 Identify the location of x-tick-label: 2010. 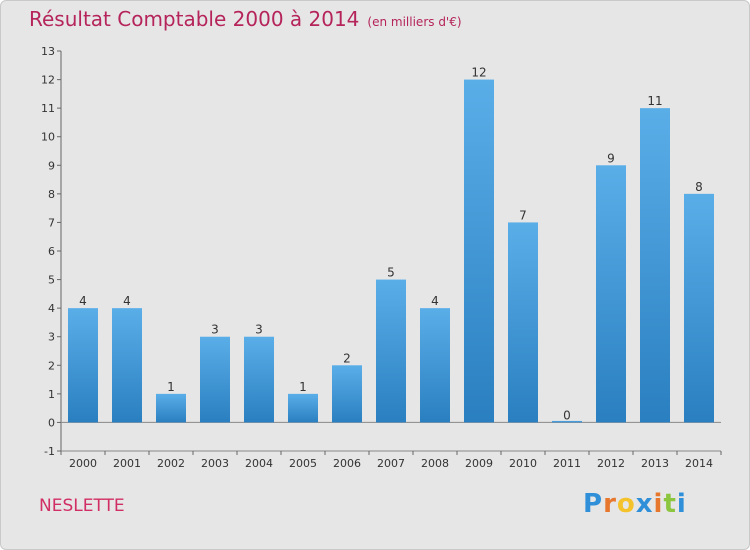
(523, 463).